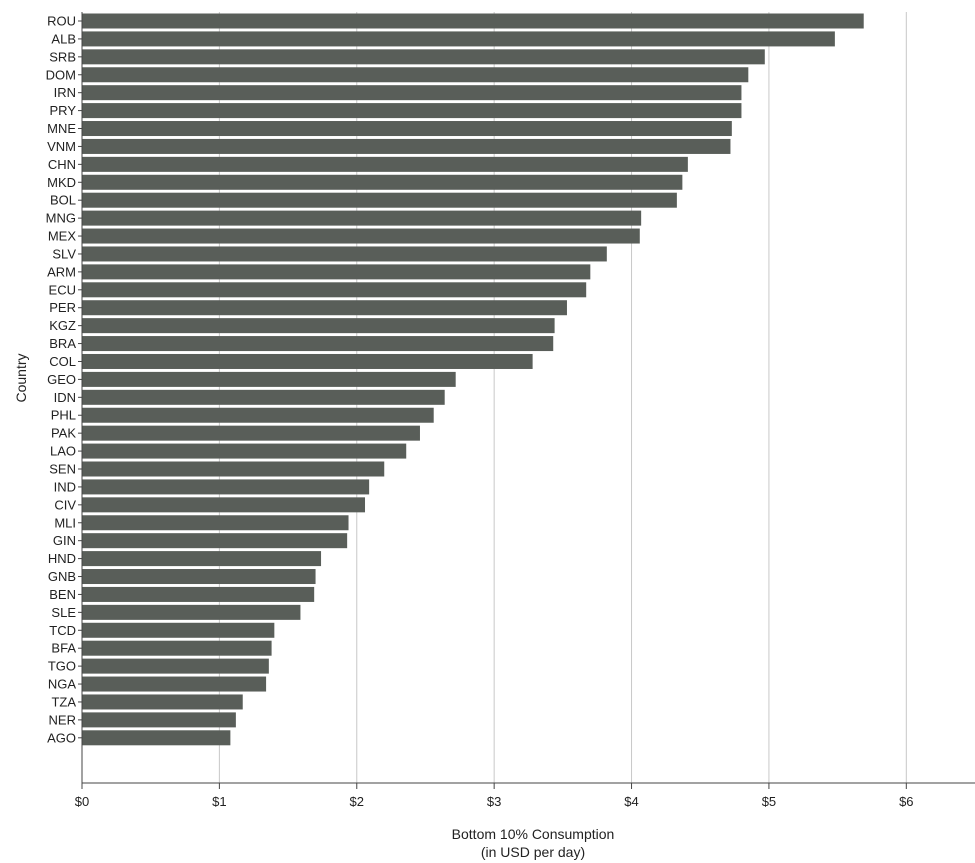  What do you see at coordinates (63, 701) in the screenshot?
I see `y-tick-label: TZA` at bounding box center [63, 701].